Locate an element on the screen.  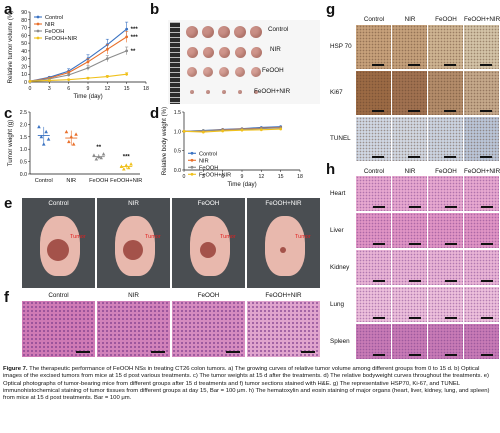
legend-label-a: FeOOH+NIR is located at coordinates (61, 39).